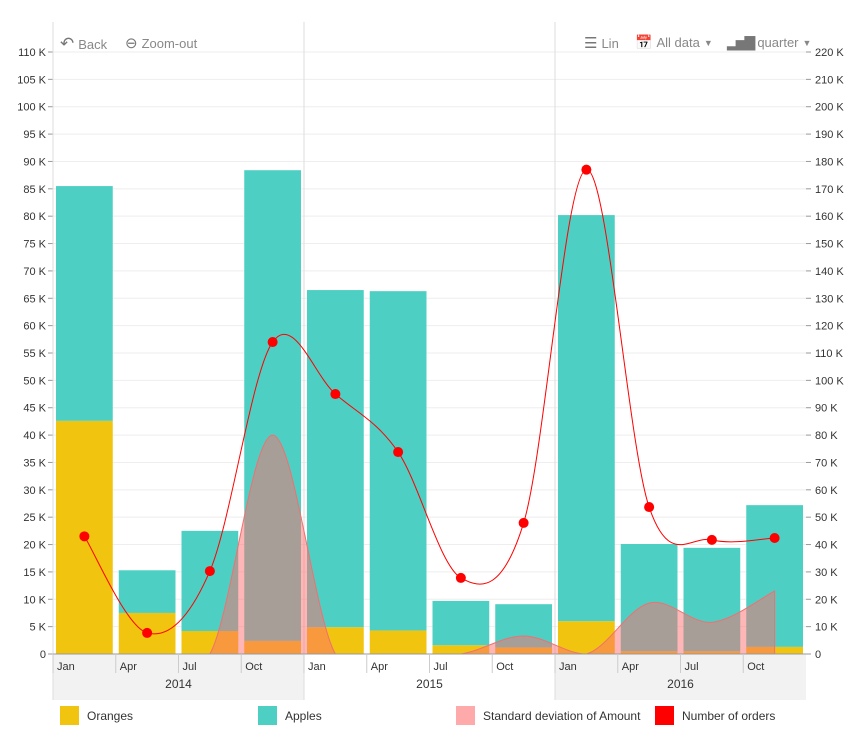  What do you see at coordinates (826, 463) in the screenshot?
I see `y-right-tick-label: 70 K` at bounding box center [826, 463].